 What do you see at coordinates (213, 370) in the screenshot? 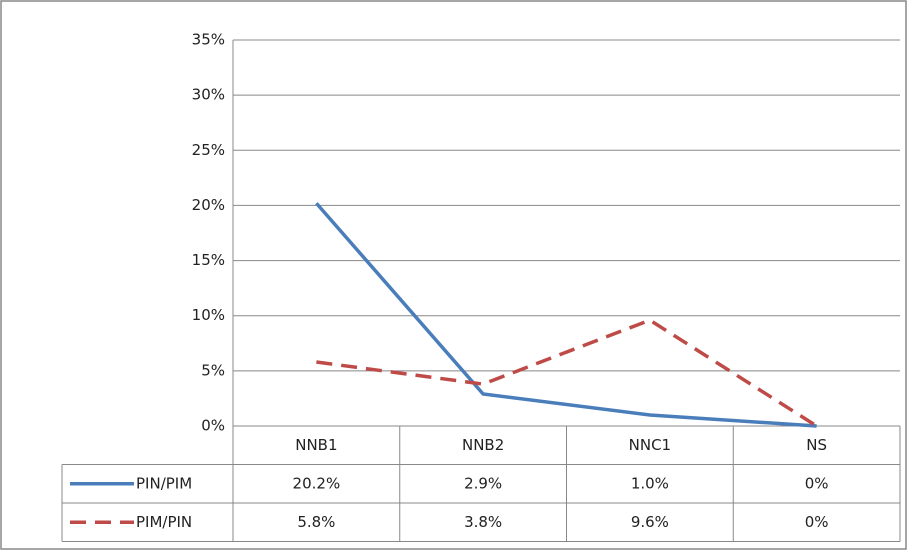
I see `y-tick-label: 5%` at bounding box center [213, 370].